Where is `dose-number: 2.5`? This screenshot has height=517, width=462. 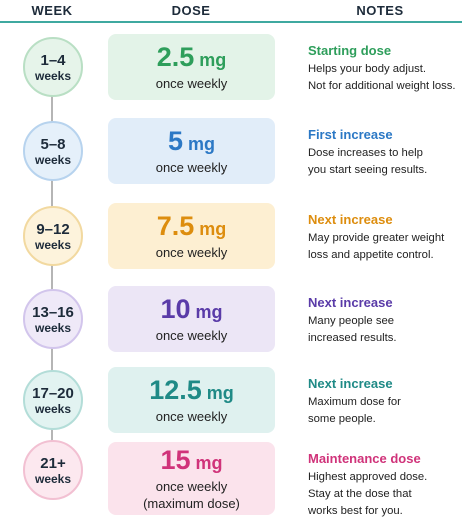 dose-number: 2.5 is located at coordinates (175, 57).